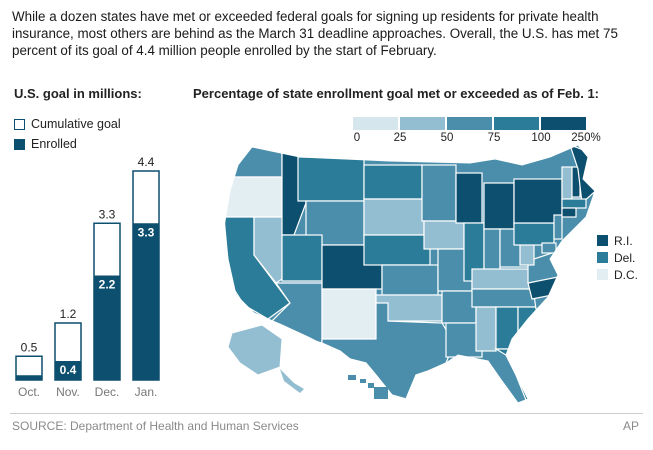  Describe the element at coordinates (107, 285) in the screenshot. I see `enrolled-value-label: 2.2` at that location.